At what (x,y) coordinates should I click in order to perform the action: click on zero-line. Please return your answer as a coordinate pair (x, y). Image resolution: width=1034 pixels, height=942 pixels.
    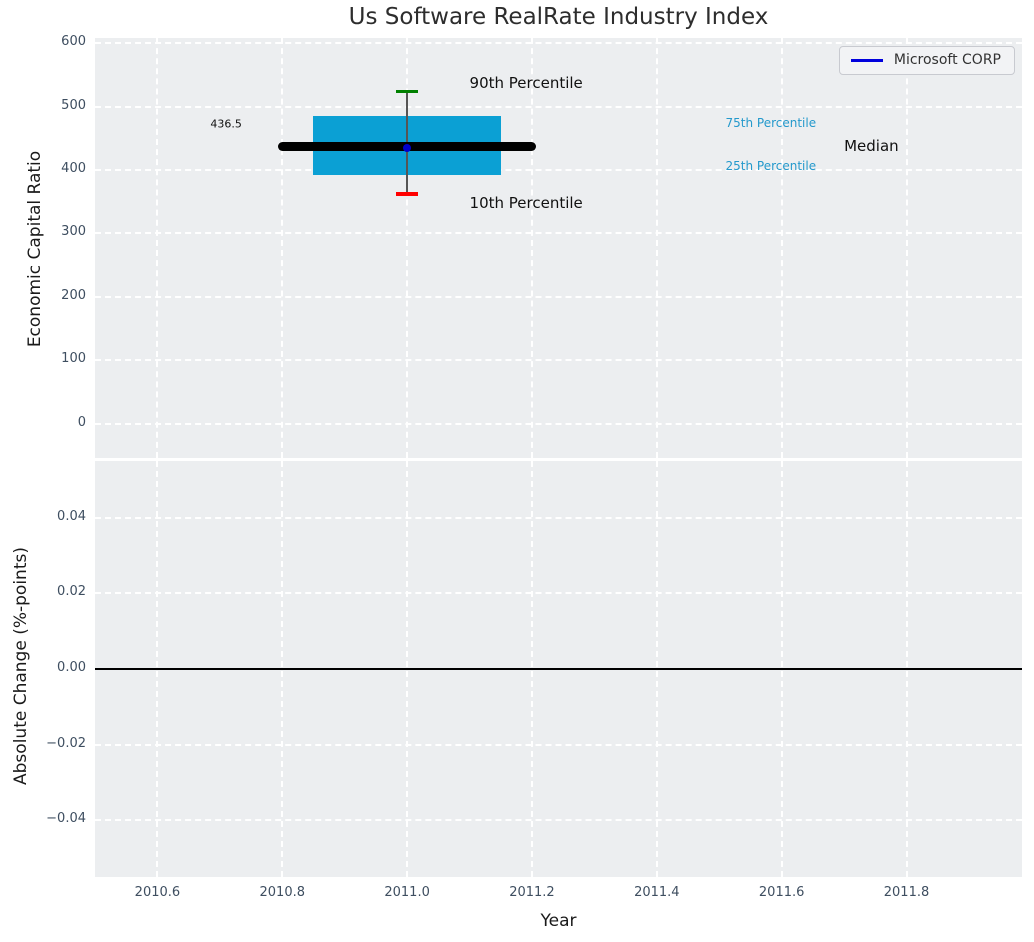
    Looking at the image, I should click on (558, 669).